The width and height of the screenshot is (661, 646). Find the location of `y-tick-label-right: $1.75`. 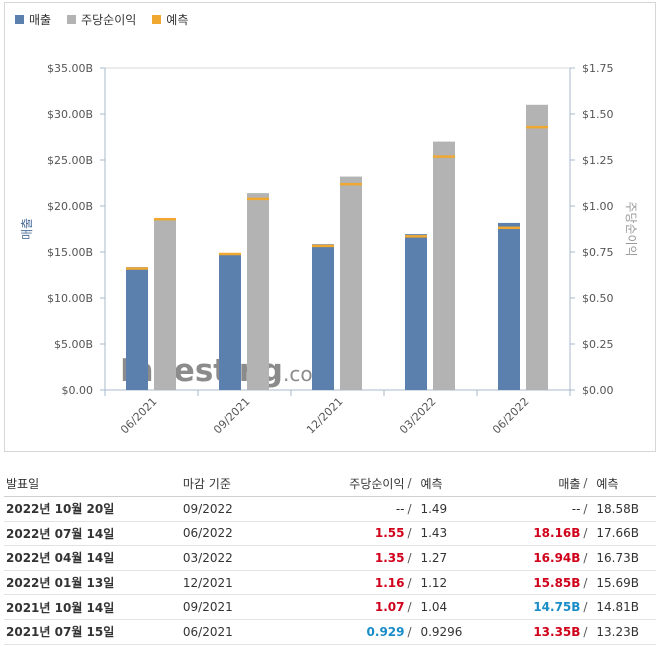

y-tick-label-right: $1.75 is located at coordinates (598, 68).